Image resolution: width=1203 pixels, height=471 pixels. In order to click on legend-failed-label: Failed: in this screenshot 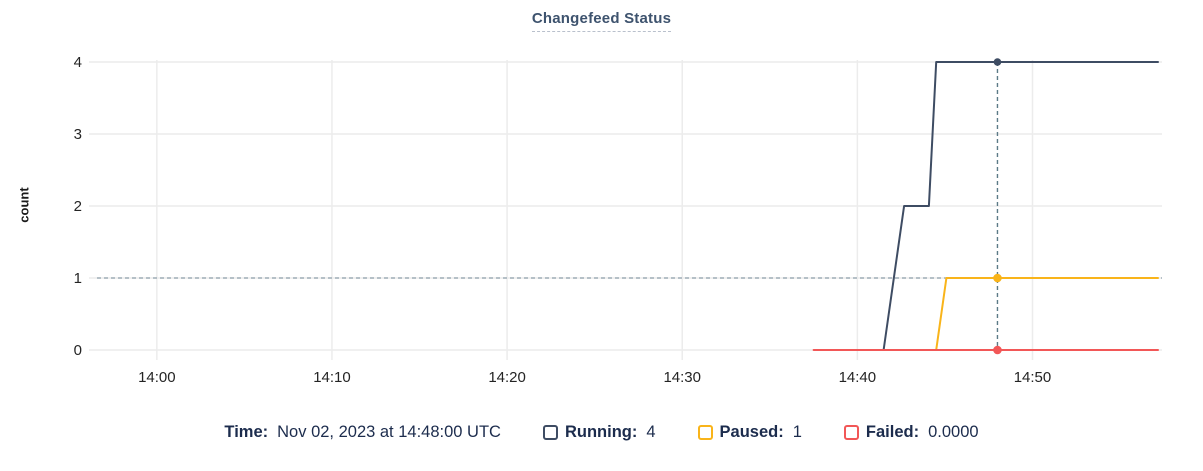, I will do `click(892, 431)`.